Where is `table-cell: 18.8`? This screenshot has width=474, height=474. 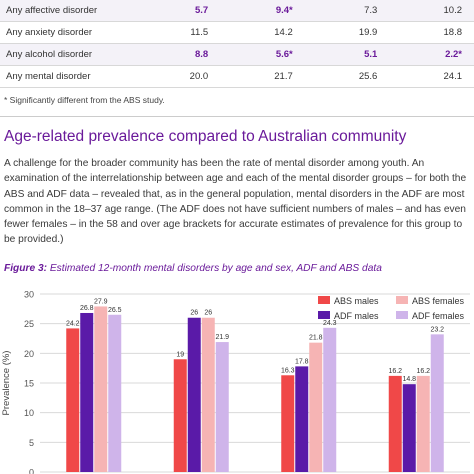
table-cell: 18.8 is located at coordinates (431, 32).